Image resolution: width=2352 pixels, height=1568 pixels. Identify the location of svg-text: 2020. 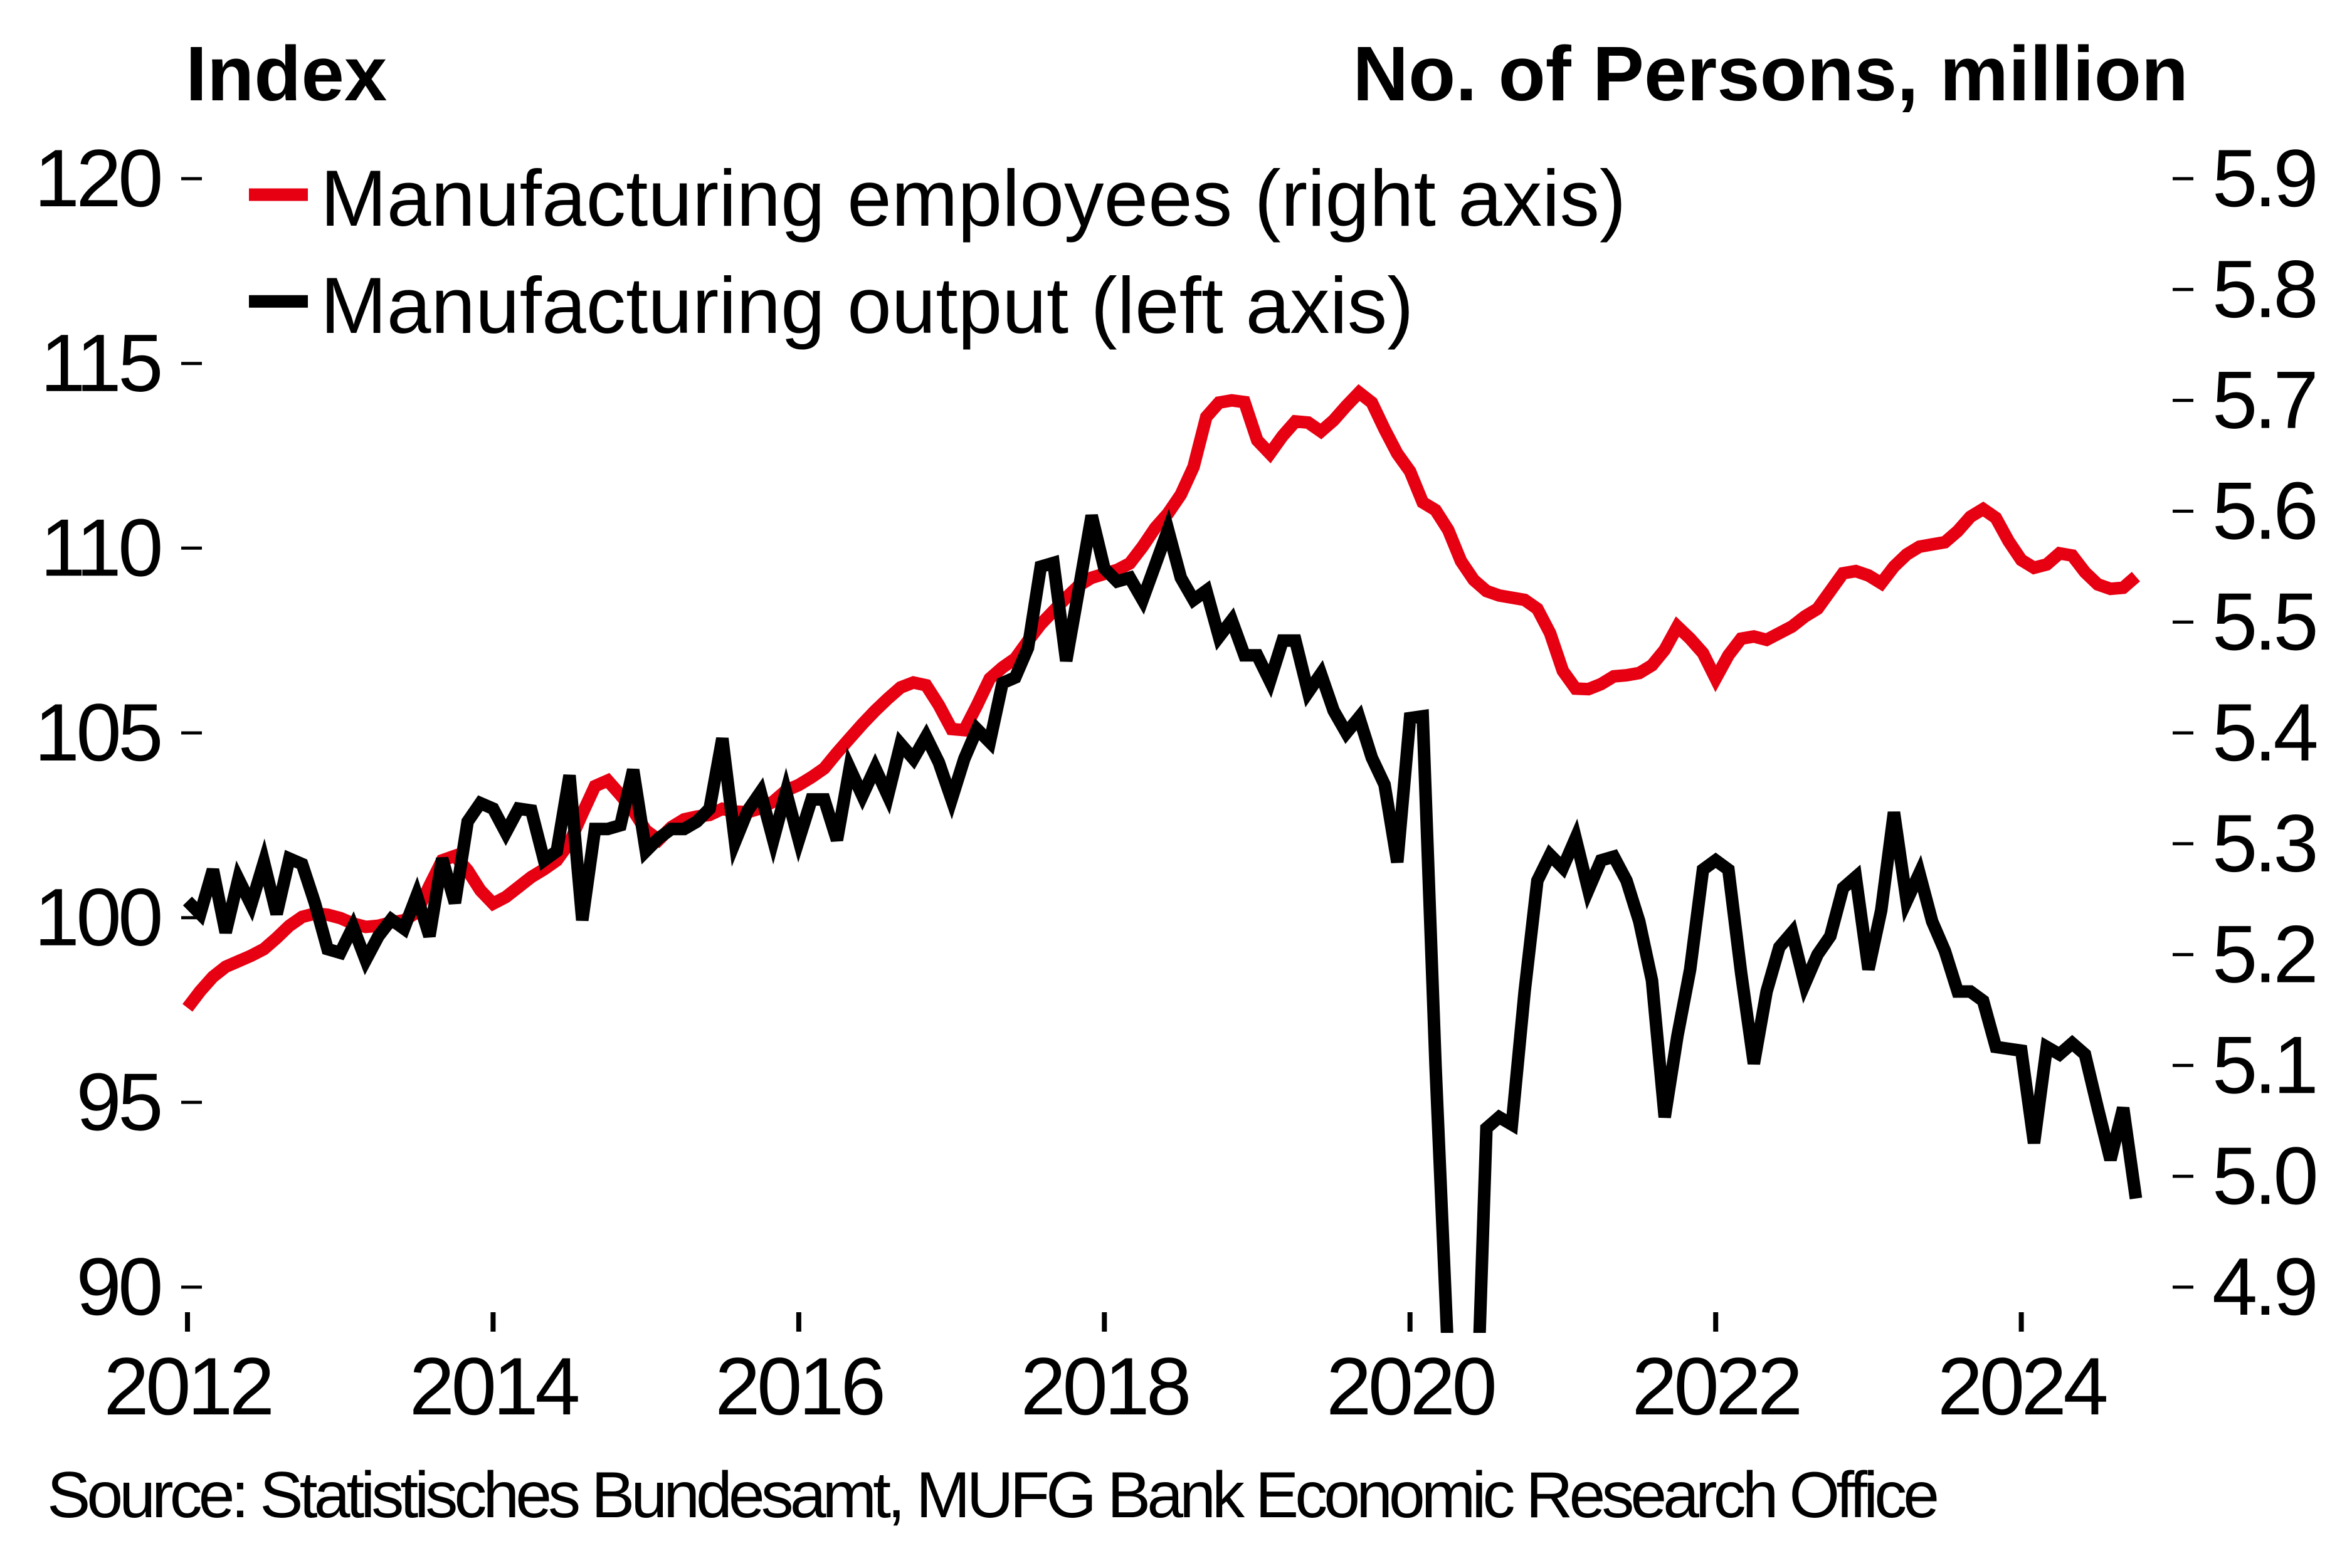
(1410, 1386).